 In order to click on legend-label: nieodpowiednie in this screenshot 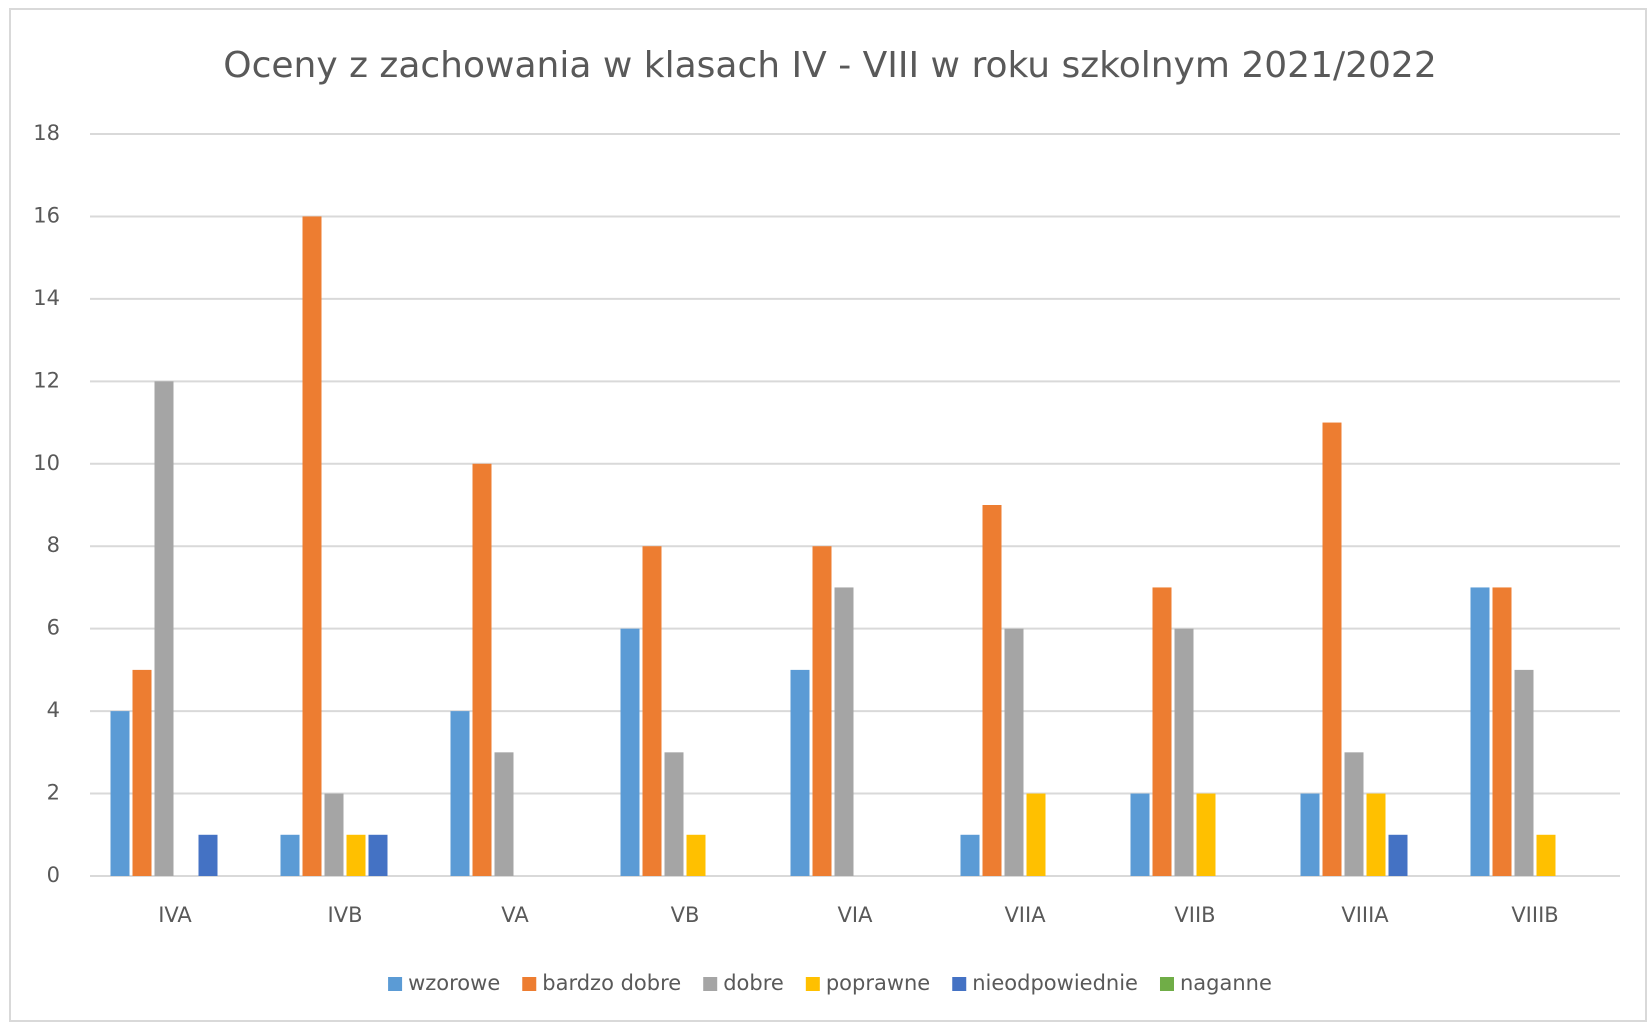, I will do `click(1055, 983)`.